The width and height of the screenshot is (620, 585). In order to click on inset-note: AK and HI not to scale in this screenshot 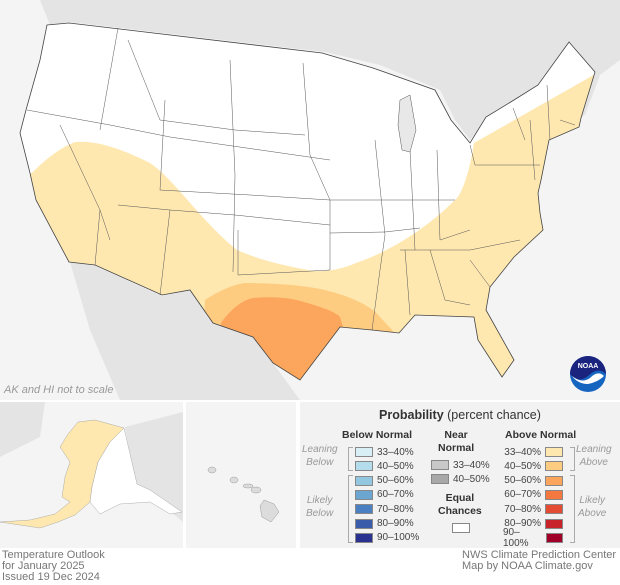, I will do `click(59, 390)`.